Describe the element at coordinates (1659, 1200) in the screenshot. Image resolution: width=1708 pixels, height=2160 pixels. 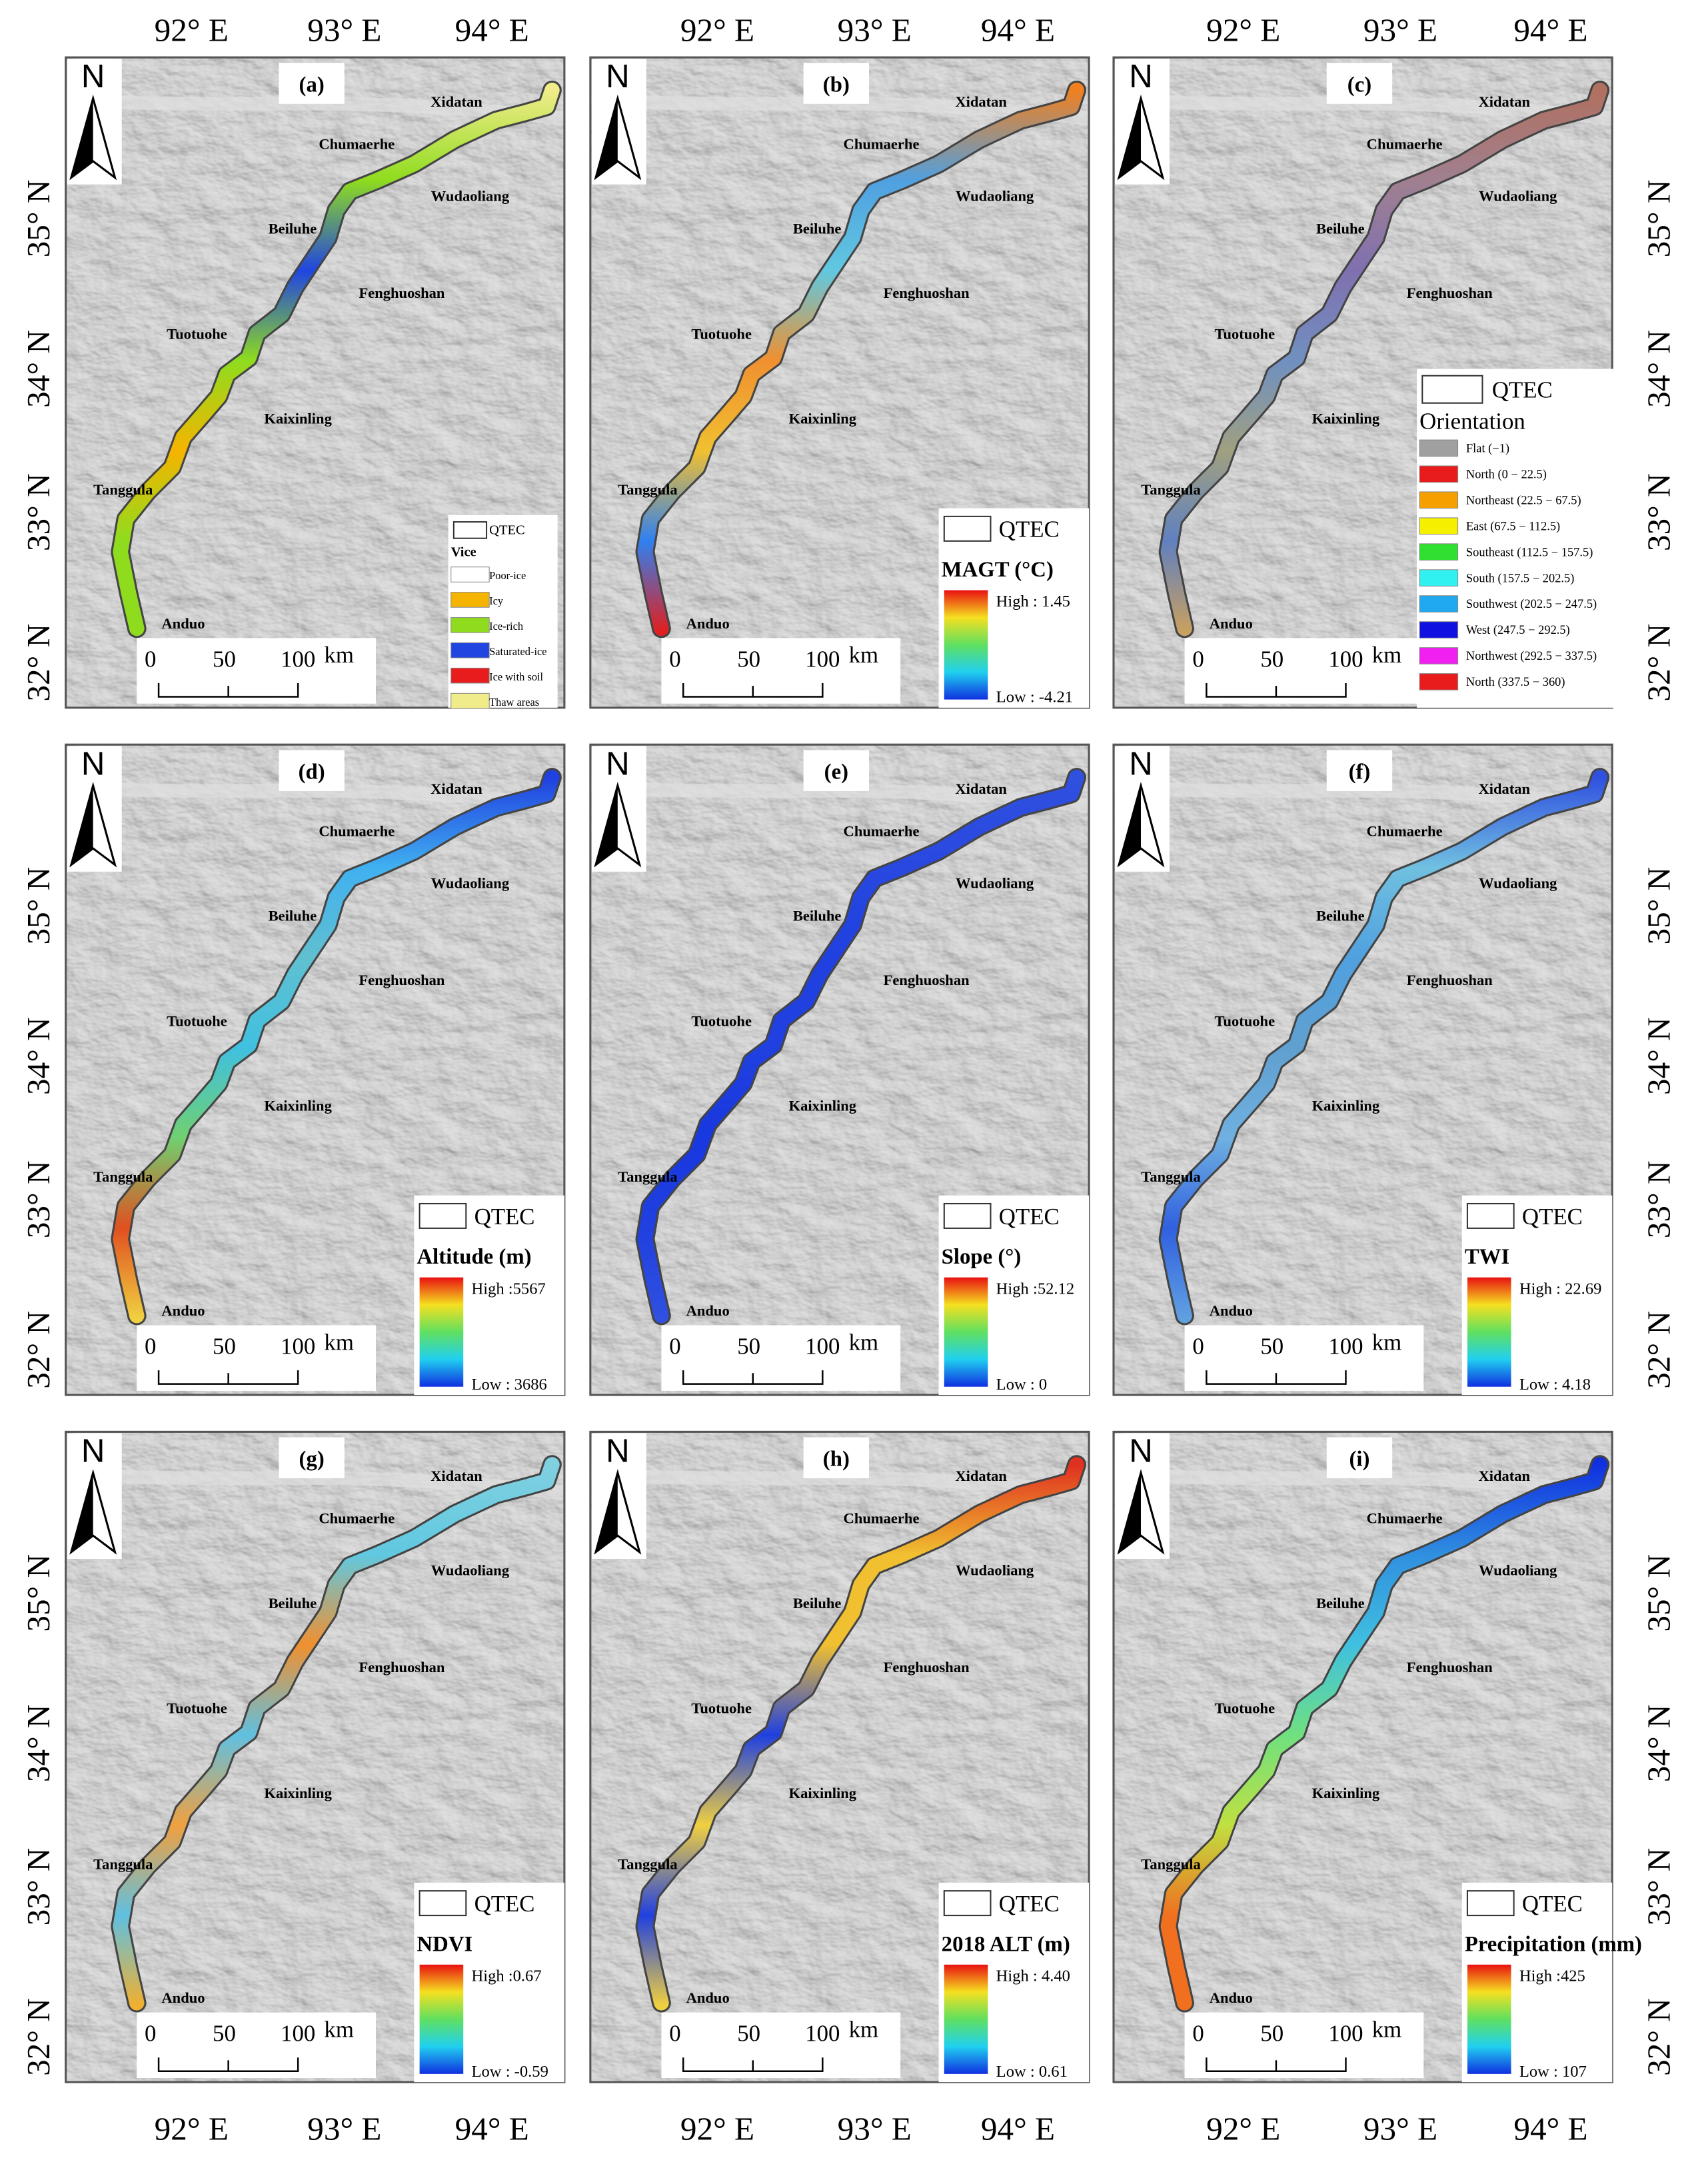
I see `latitude-label: 33° N` at that location.